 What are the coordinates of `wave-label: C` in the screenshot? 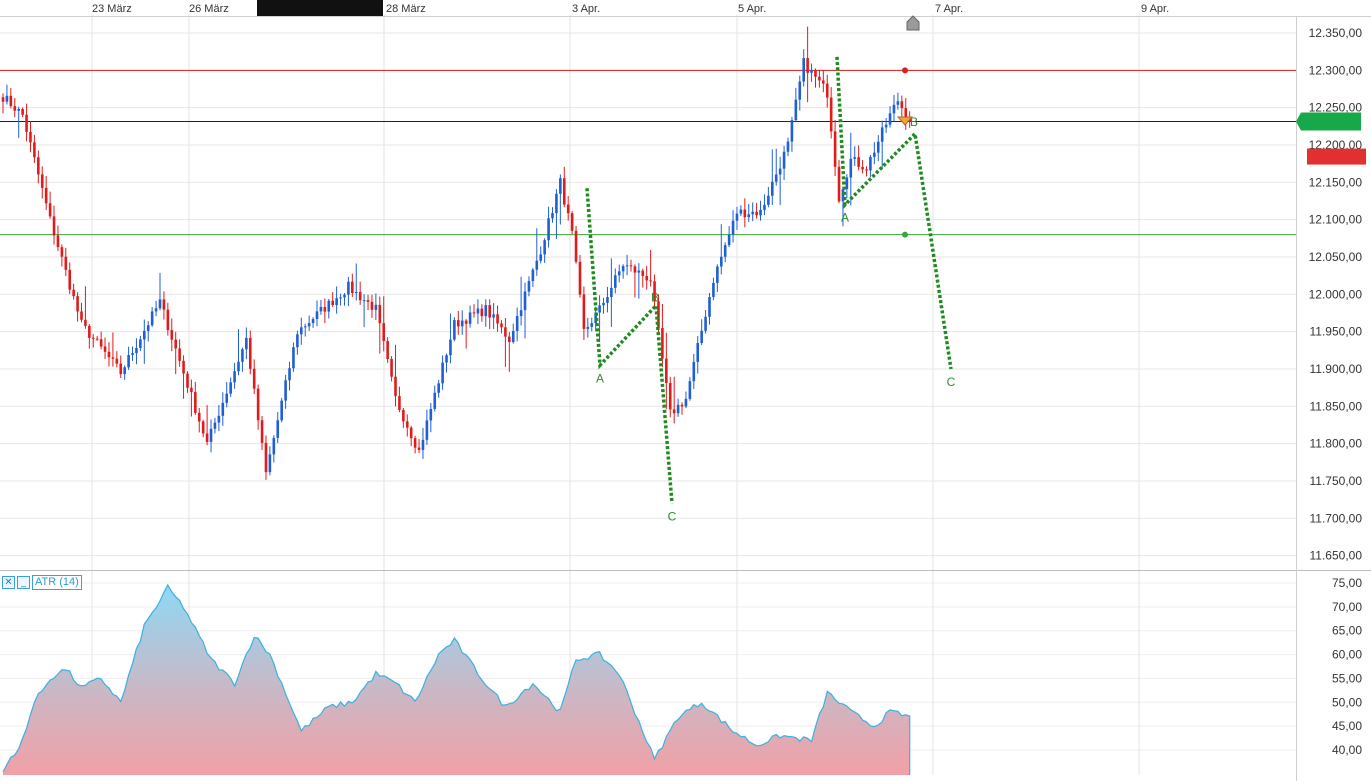 It's located at (951, 382).